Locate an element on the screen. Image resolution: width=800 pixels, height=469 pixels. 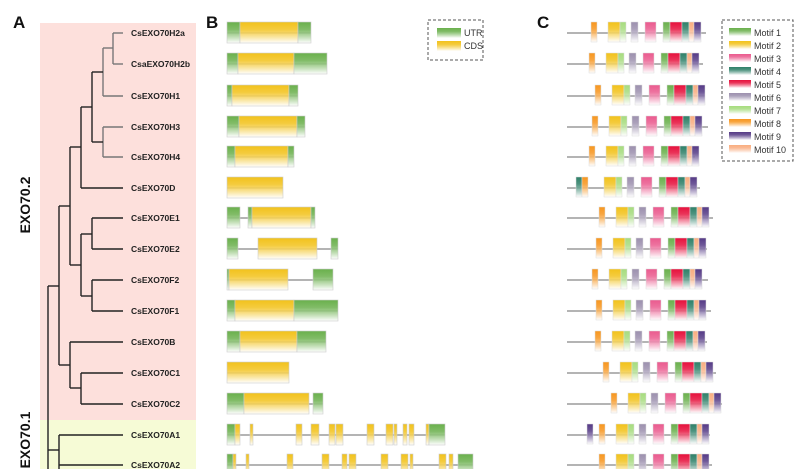
leaf-label: CsEXO70H1 is located at coordinates (155, 96).